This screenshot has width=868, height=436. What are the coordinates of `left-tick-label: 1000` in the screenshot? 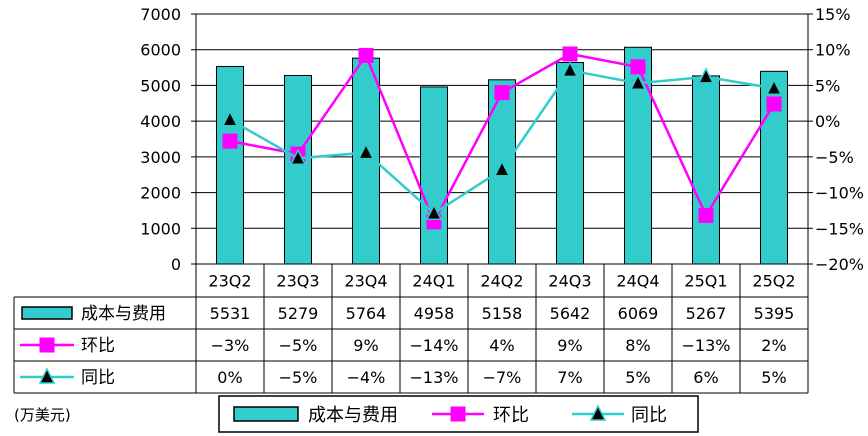 It's located at (160, 228).